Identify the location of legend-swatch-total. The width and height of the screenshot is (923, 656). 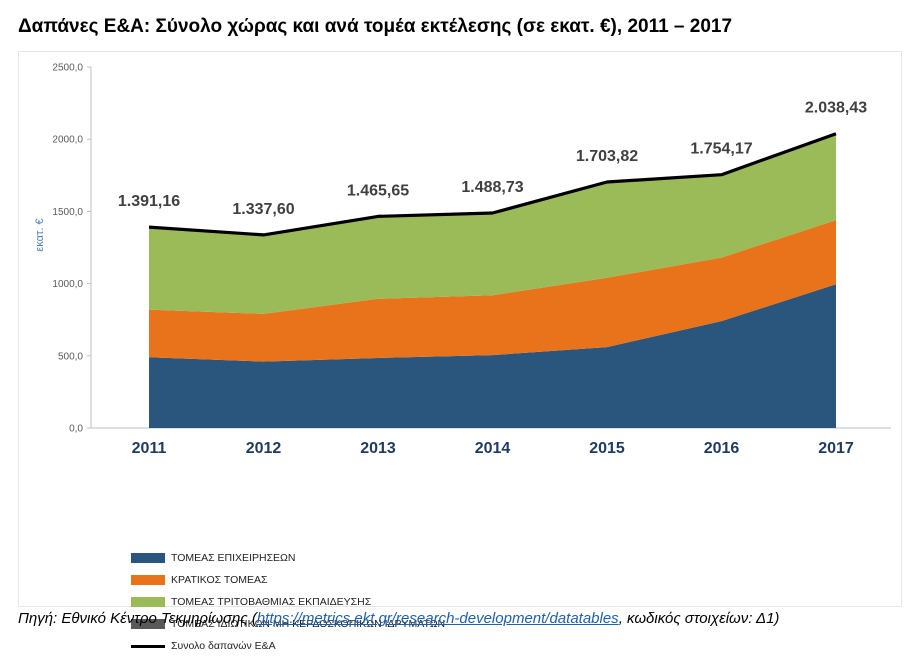
(148, 646).